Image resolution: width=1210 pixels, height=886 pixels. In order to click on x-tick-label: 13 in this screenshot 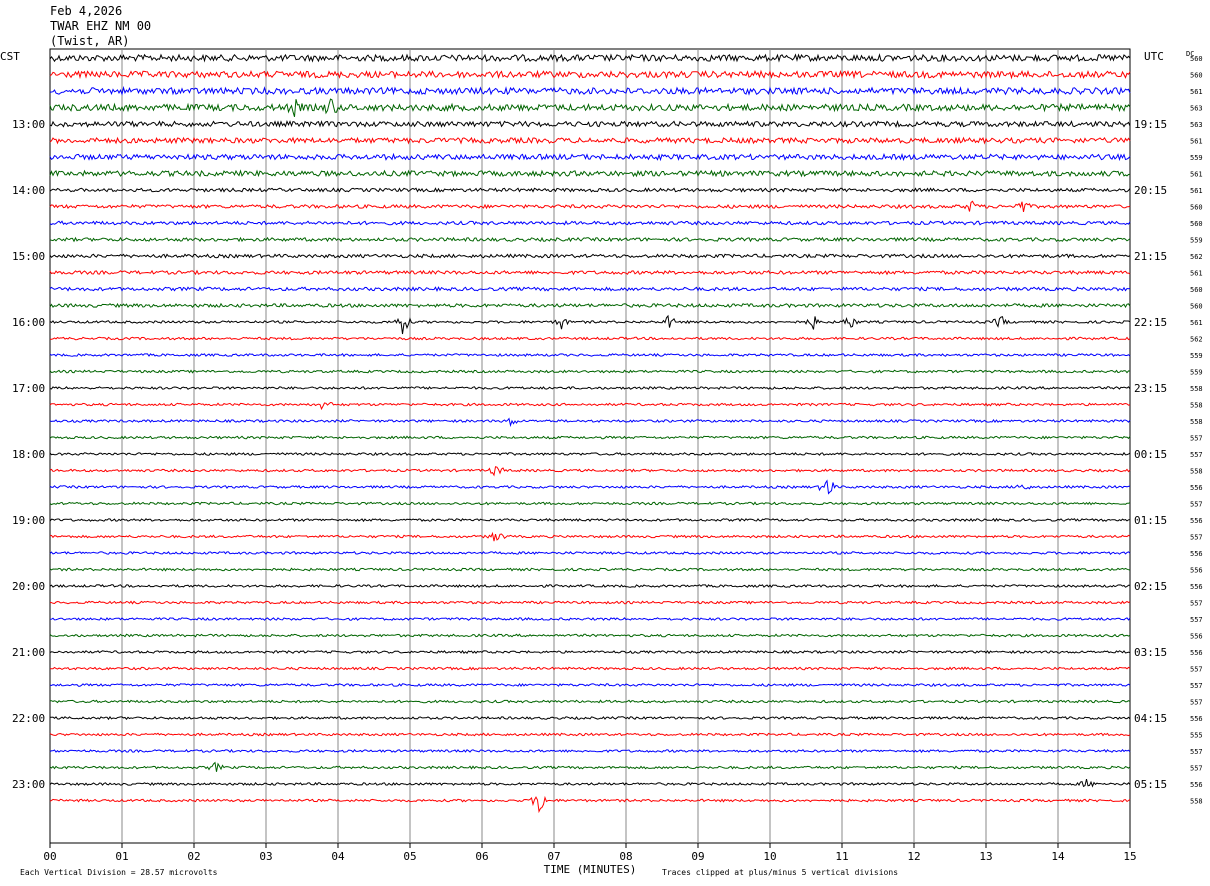, I will do `click(985, 856)`.